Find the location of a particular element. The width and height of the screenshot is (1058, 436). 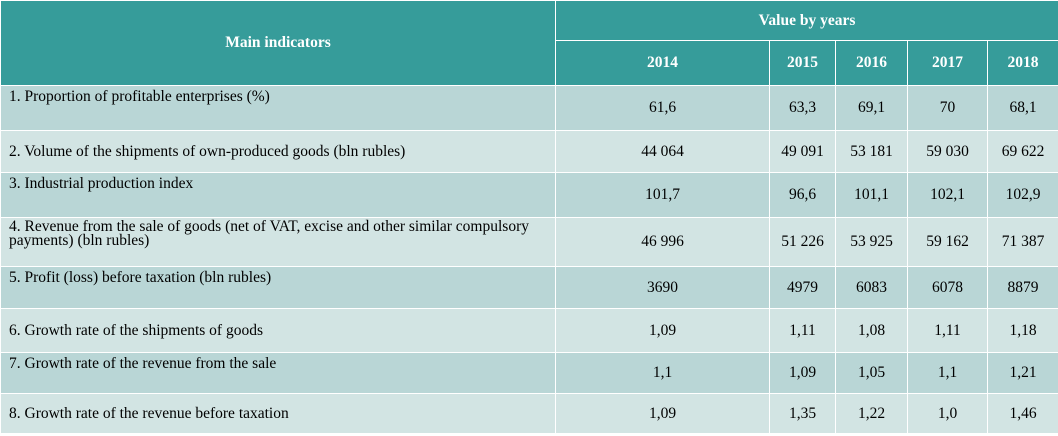

row-value: 69 622 is located at coordinates (1022, 151).